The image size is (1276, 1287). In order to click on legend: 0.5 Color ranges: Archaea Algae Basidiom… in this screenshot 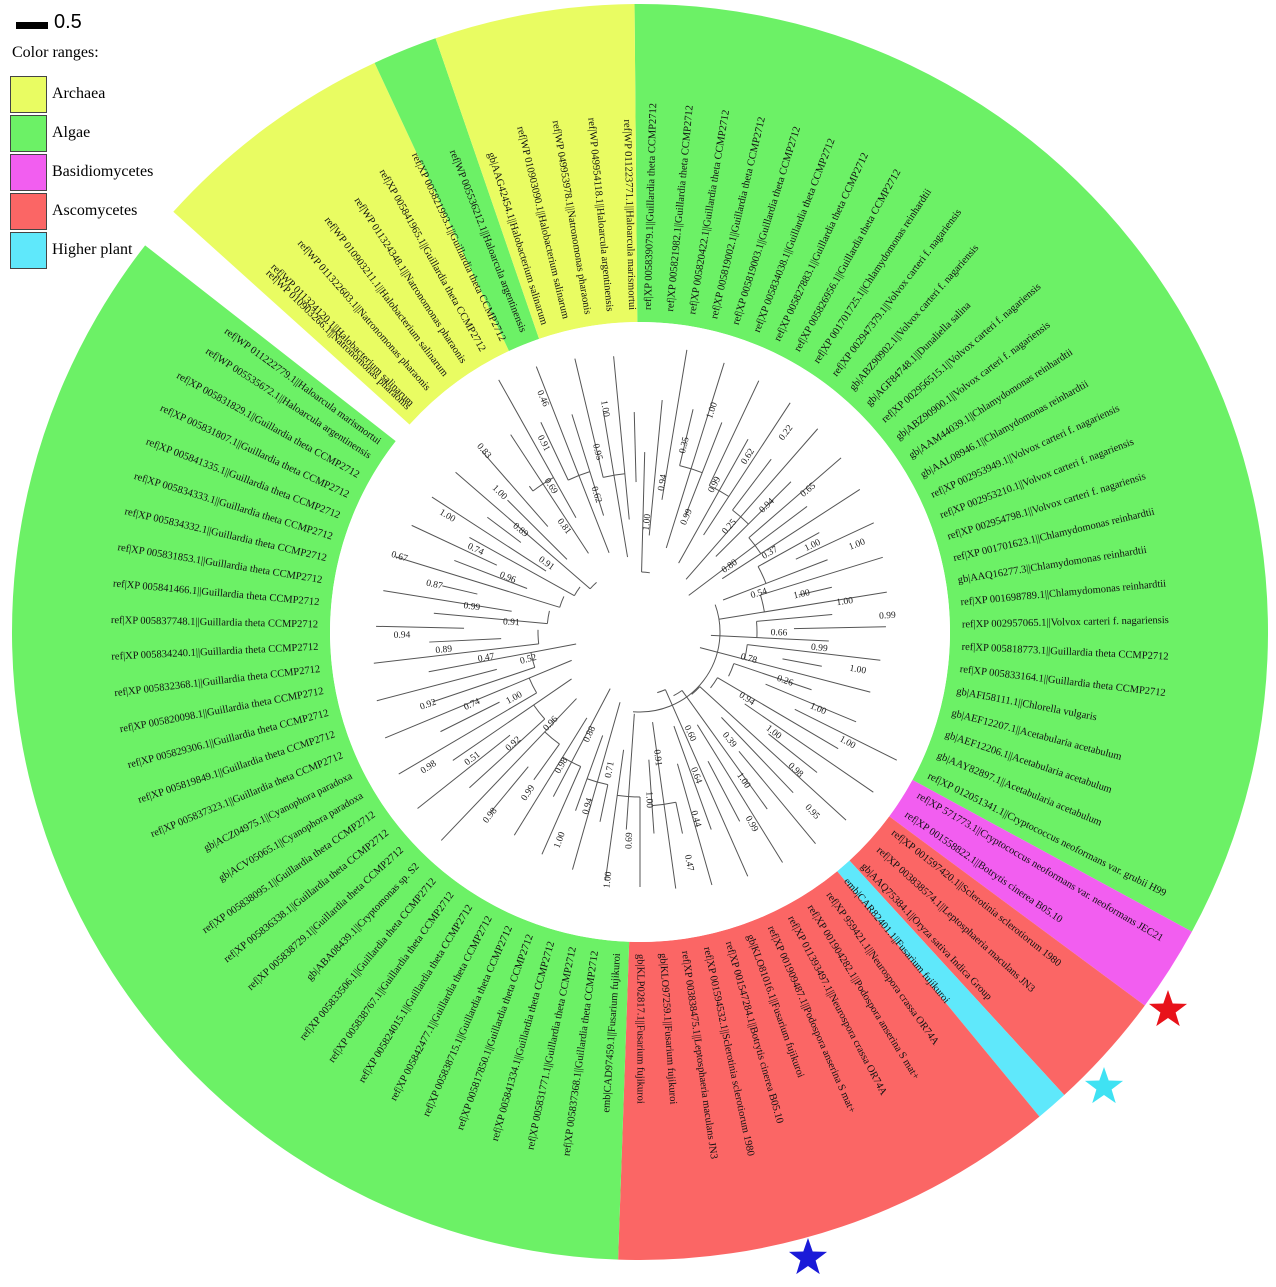, I will do `click(120, 140)`.